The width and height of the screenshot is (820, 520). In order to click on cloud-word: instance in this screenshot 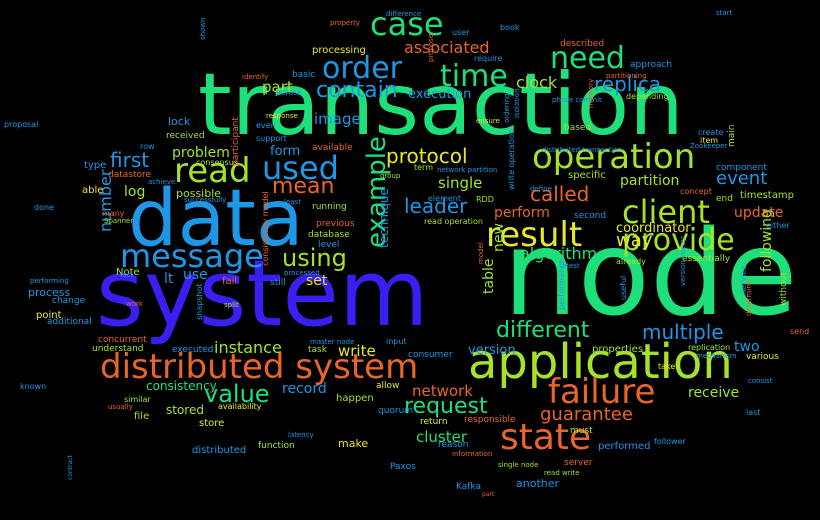, I will do `click(248, 347)`.